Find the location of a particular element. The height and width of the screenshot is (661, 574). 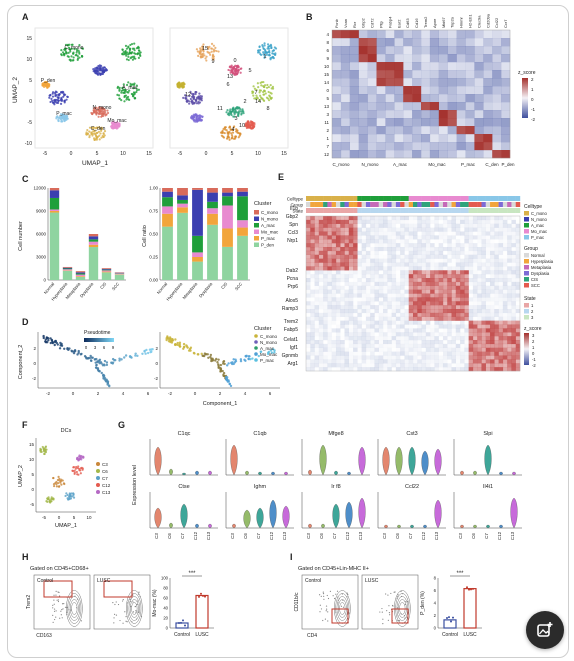

zscore-gradient is located at coordinates (526, 349).